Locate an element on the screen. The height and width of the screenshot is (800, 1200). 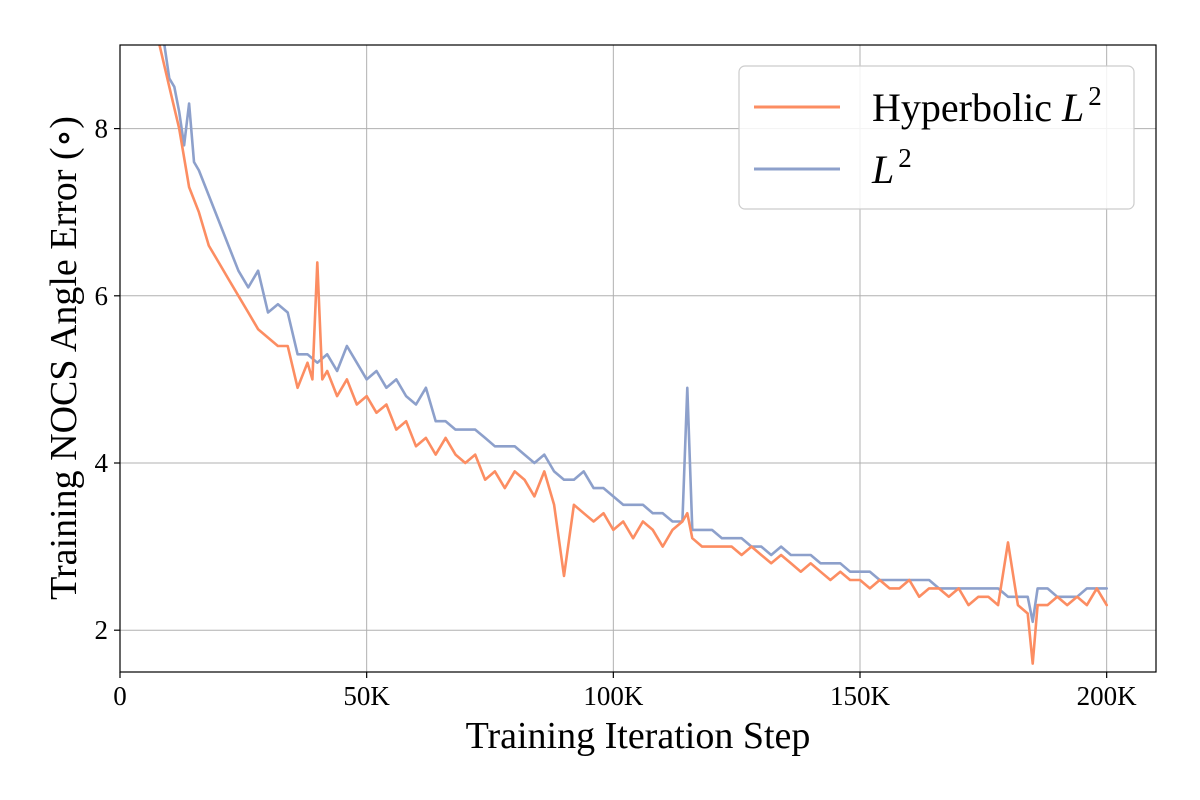
legend: Hyperbolic L 2 L 2 is located at coordinates (936, 137).